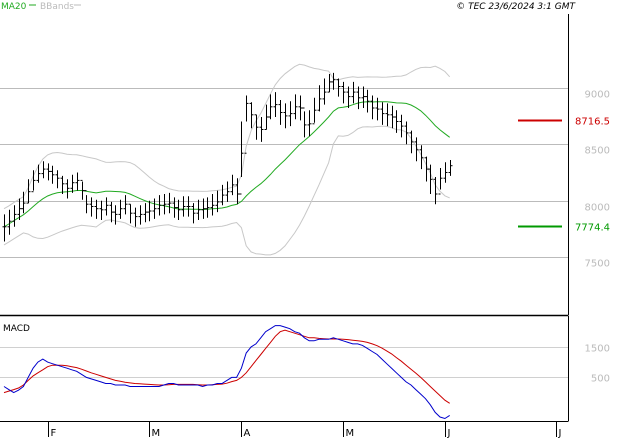  I want to click on legend-label-bbands: BBands, so click(57, 7).